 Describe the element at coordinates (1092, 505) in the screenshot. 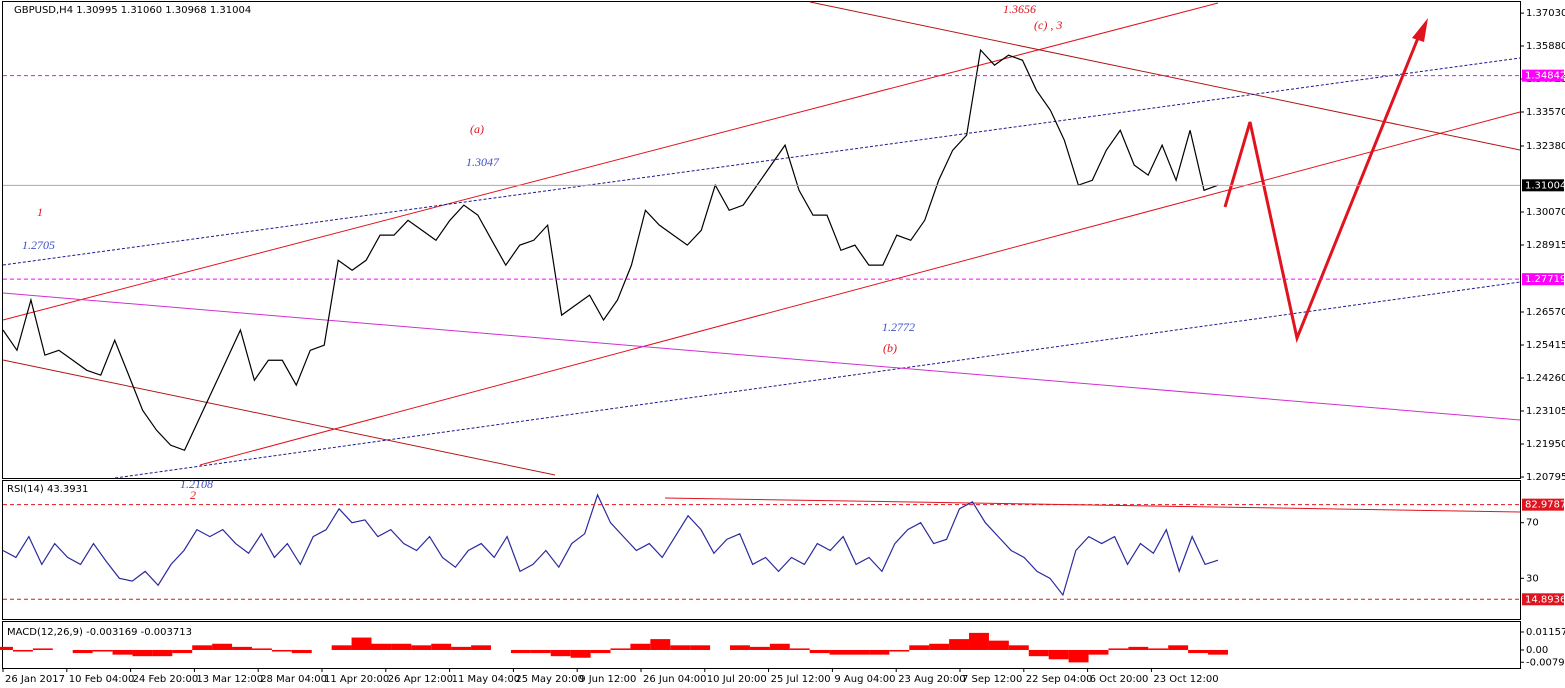

I see `rsi-trend` at that location.